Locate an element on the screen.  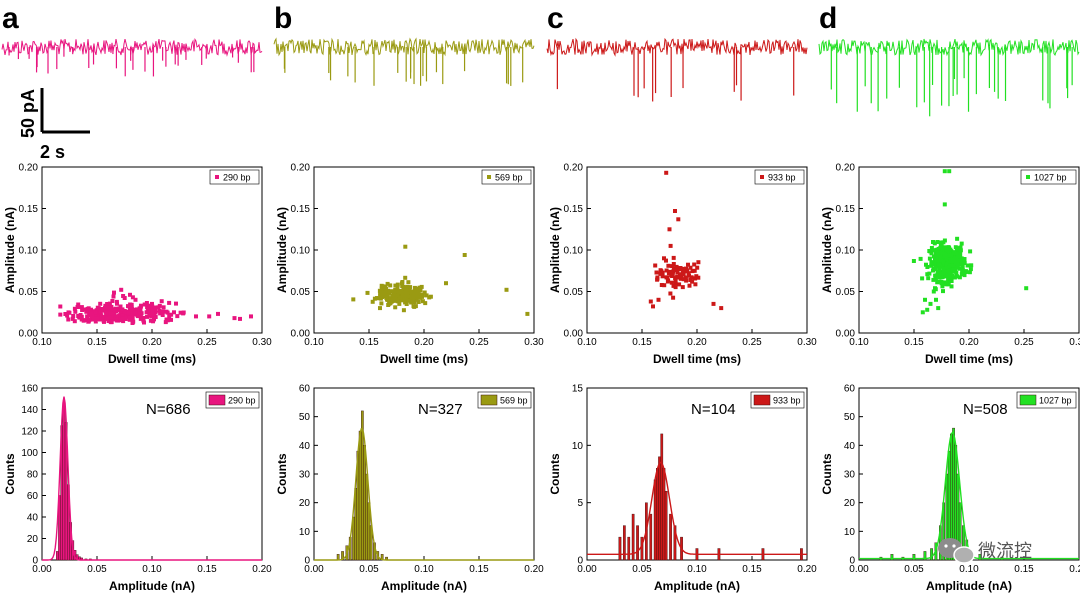
scatter-xlabel: Dwell time (ms) is located at coordinates (697, 359).